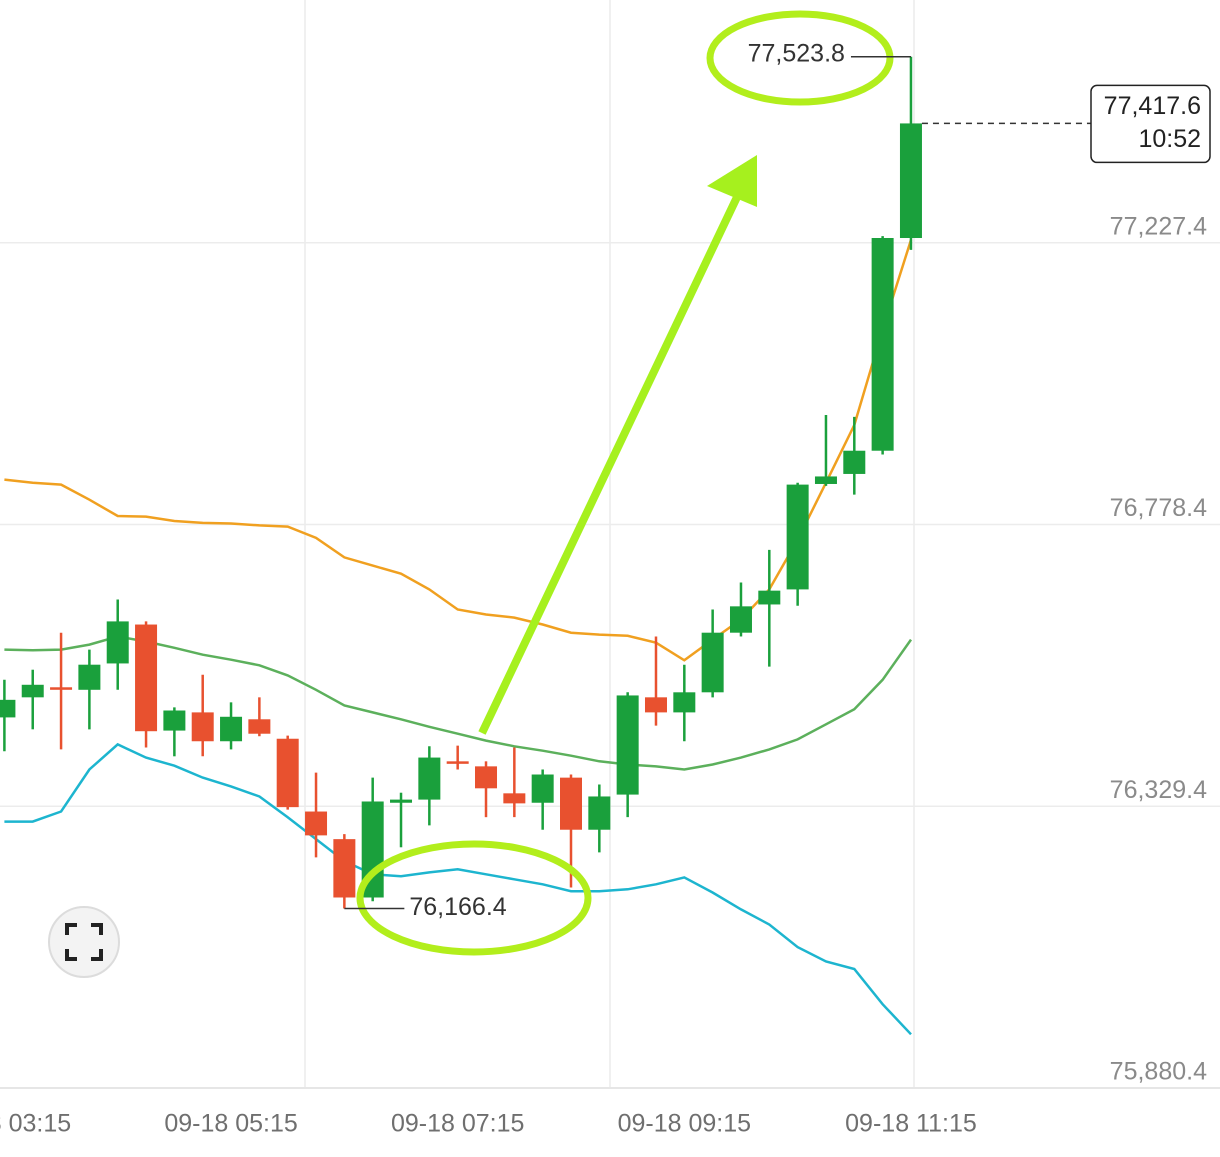  I want to click on y-tick-label: 76,778.4, so click(1158, 508).